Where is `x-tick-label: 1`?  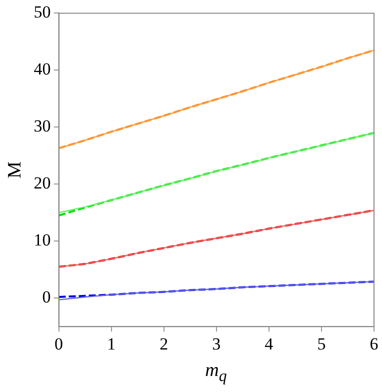 x-tick-label: 1 is located at coordinates (111, 344).